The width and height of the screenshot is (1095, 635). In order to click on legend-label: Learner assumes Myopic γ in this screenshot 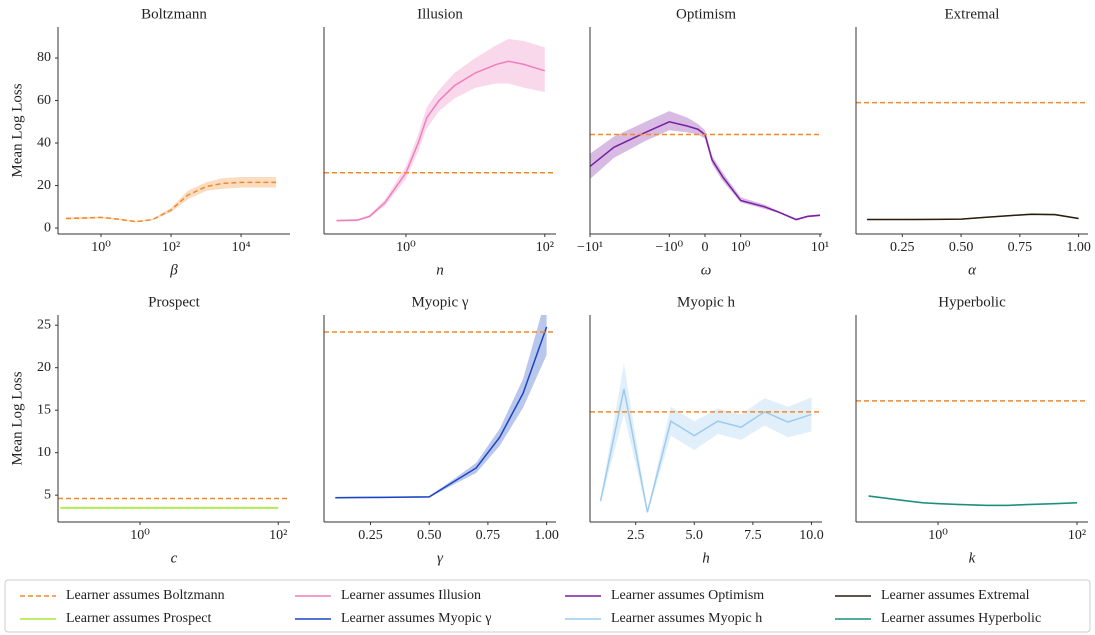, I will do `click(416, 618)`.